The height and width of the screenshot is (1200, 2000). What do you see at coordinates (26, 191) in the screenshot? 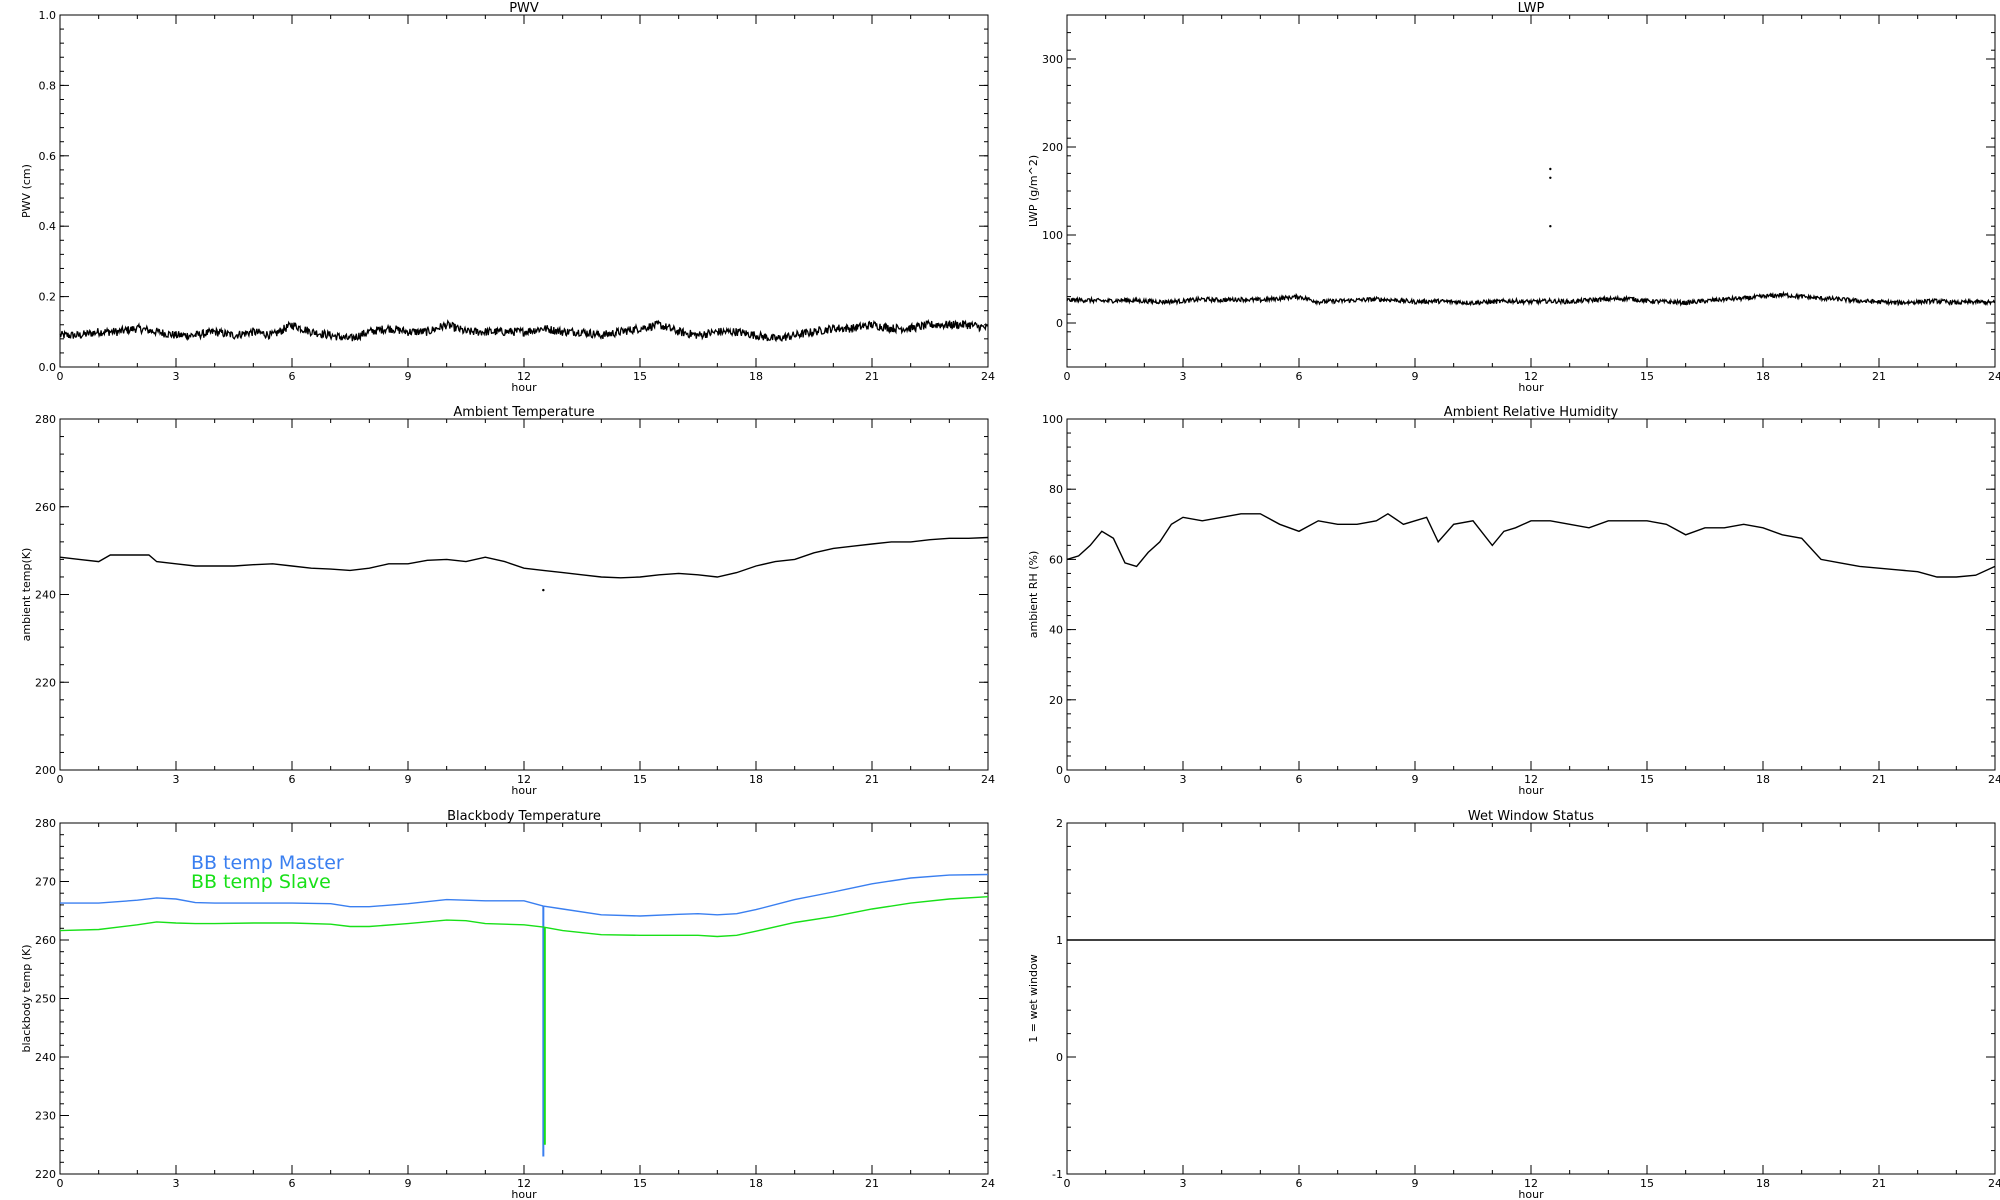
I see `y-axis-label: PWV (cm)` at bounding box center [26, 191].